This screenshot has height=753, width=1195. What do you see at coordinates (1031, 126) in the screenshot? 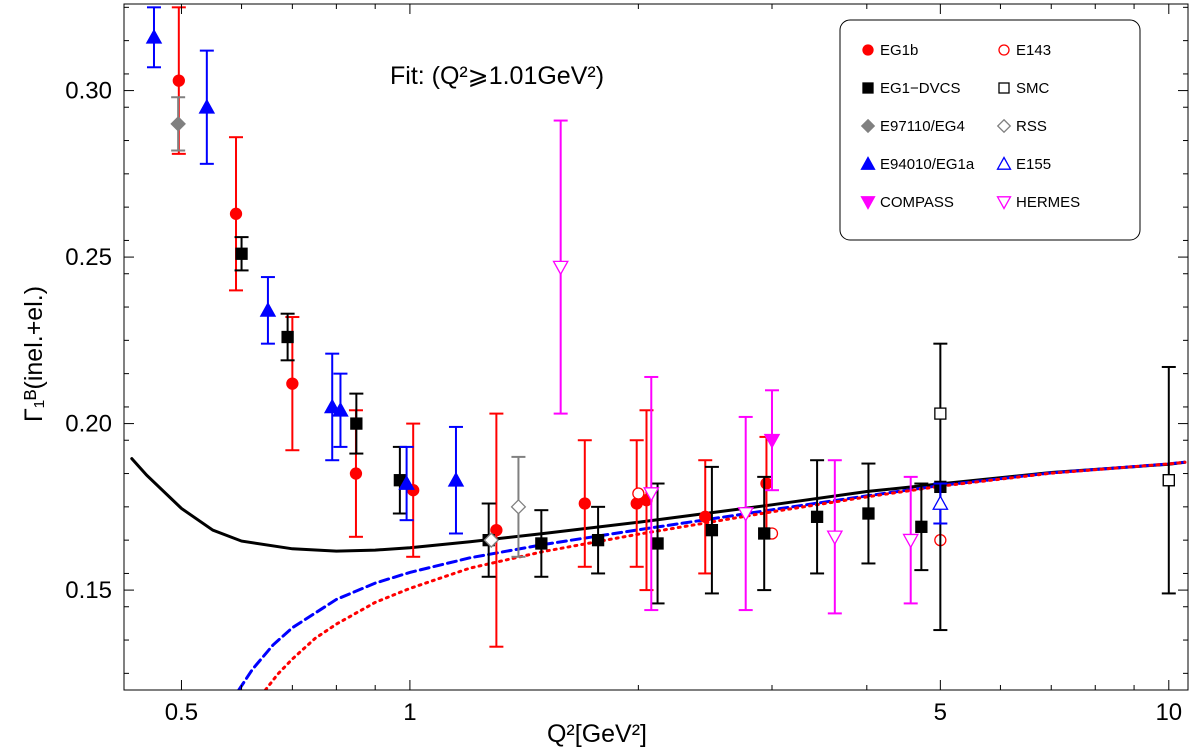
I see `legend-label: RSS` at bounding box center [1031, 126].